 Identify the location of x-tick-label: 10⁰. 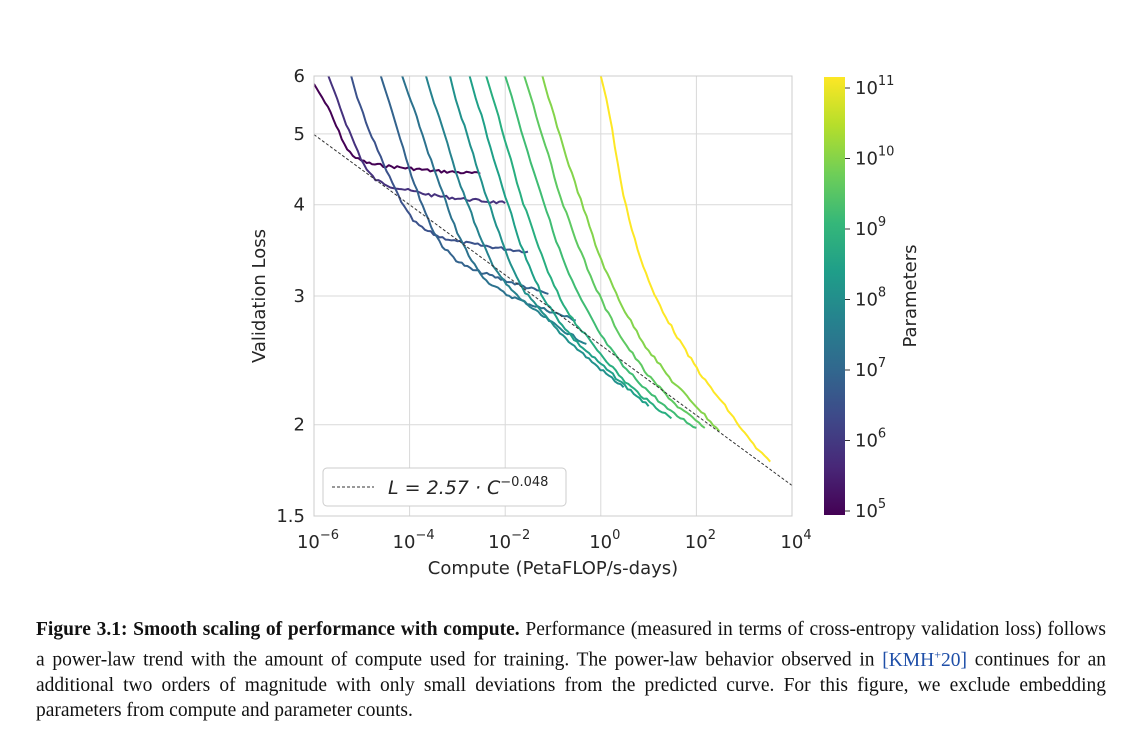
(604, 540).